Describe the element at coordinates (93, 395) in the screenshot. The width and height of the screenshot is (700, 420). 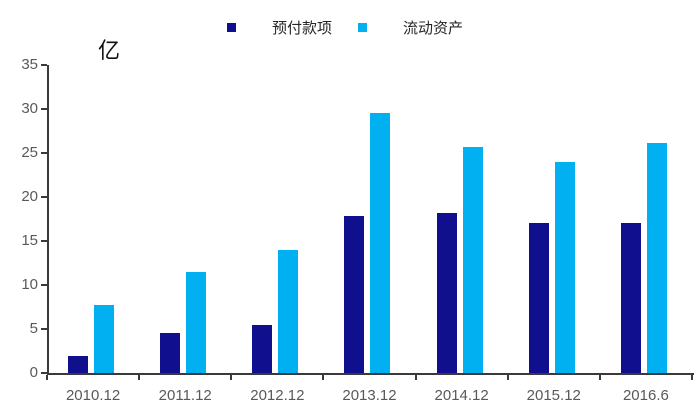
I see `x-tick-label: 2010.12` at that location.